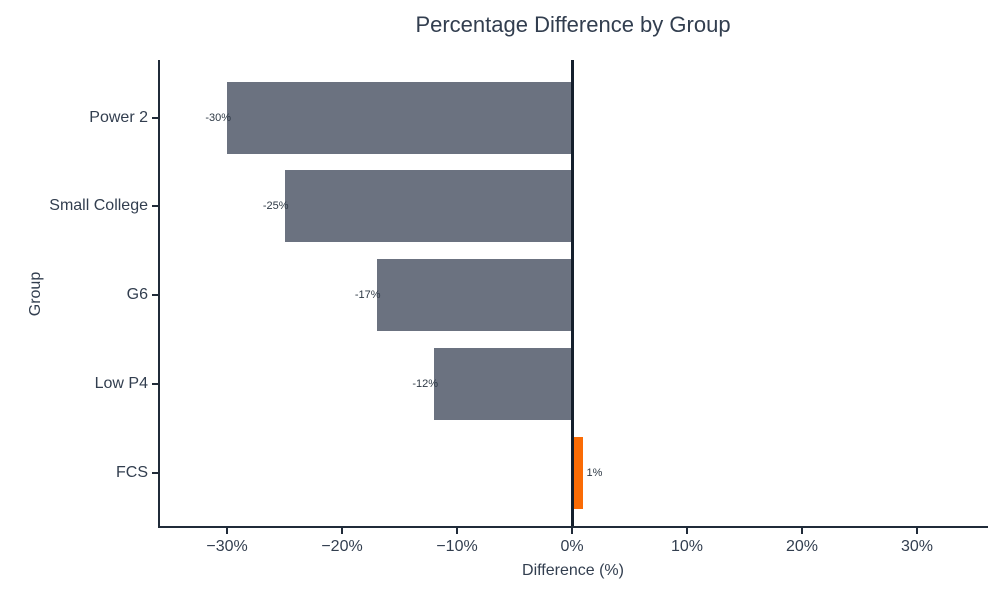 This screenshot has width=1000, height=600. I want to click on bar-value-label-power-2: -30%, so click(218, 117).